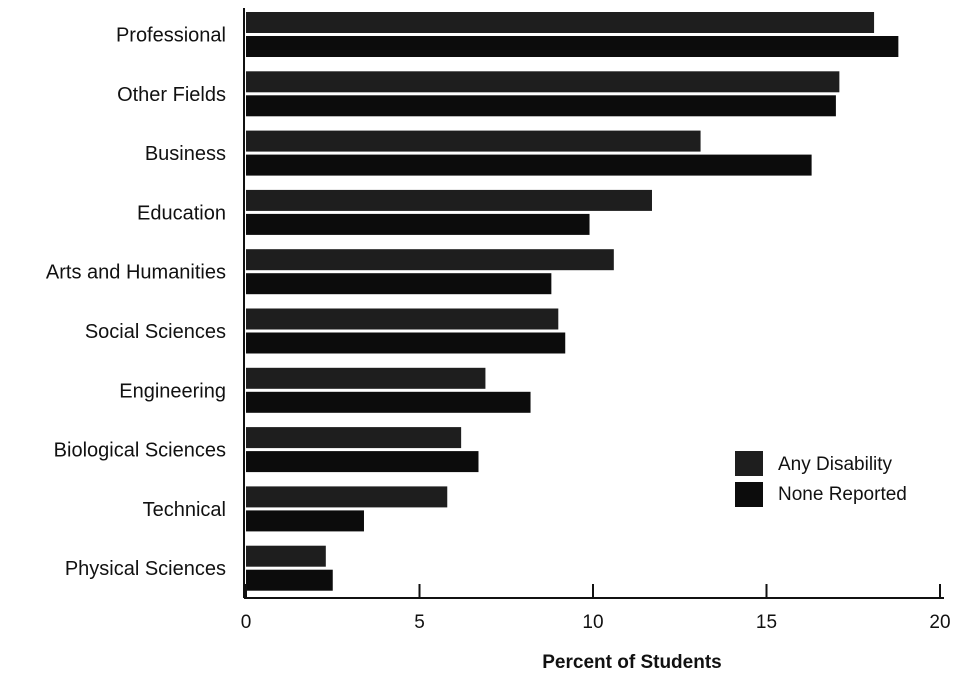 The image size is (964, 673). Describe the element at coordinates (418, 224) in the screenshot. I see `bar-education-none-reported` at that location.